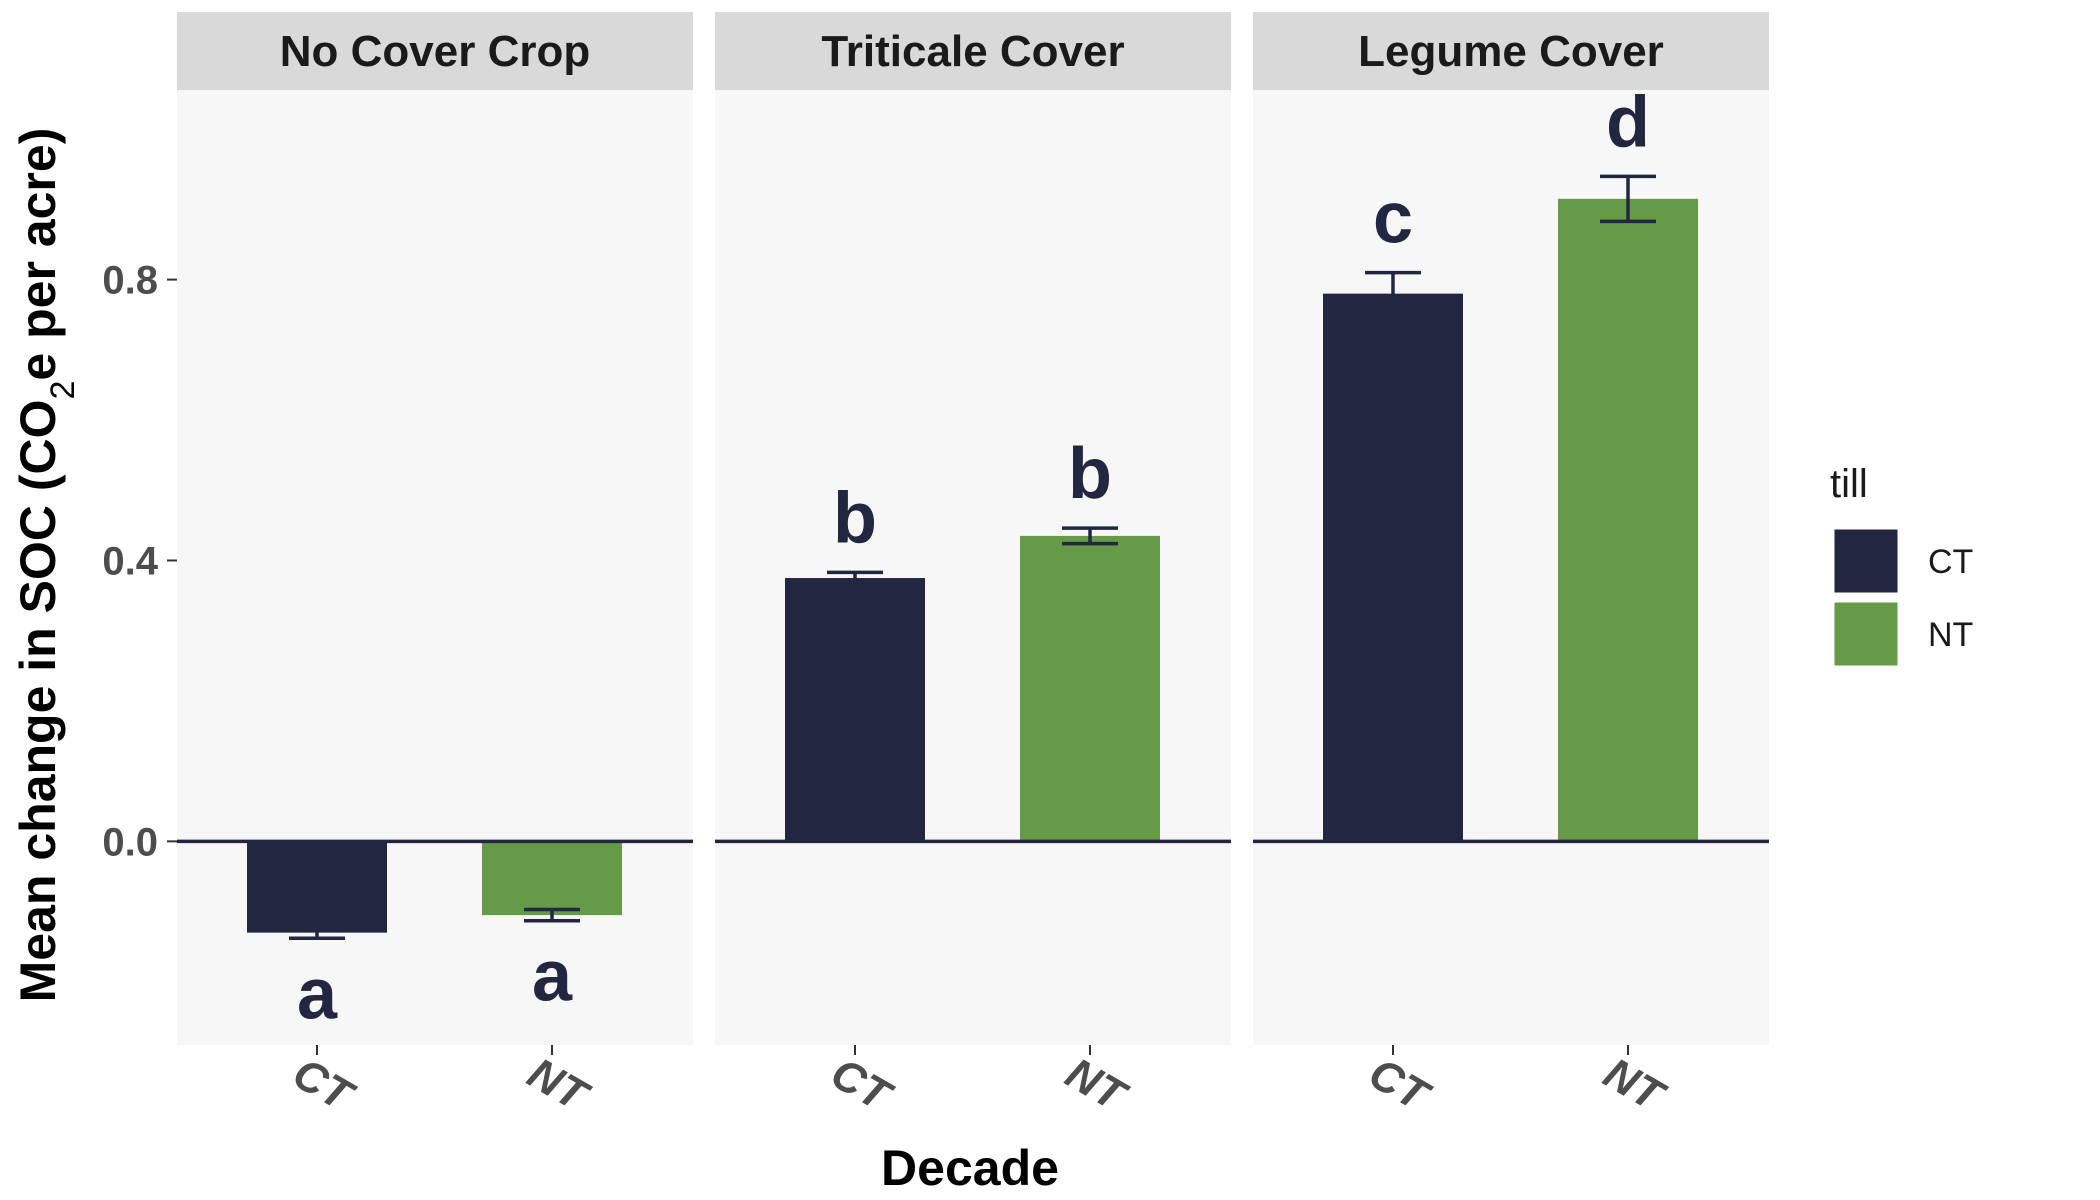  Describe the element at coordinates (1866, 561) in the screenshot. I see `legend-swatch-ct` at that location.